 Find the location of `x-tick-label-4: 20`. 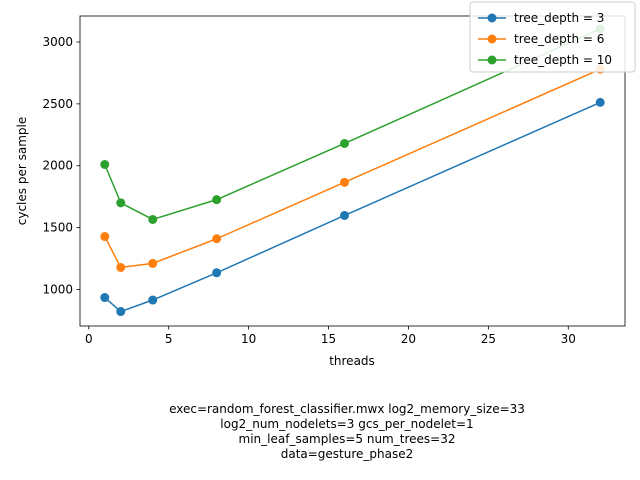

x-tick-label-4: 20 is located at coordinates (408, 339).